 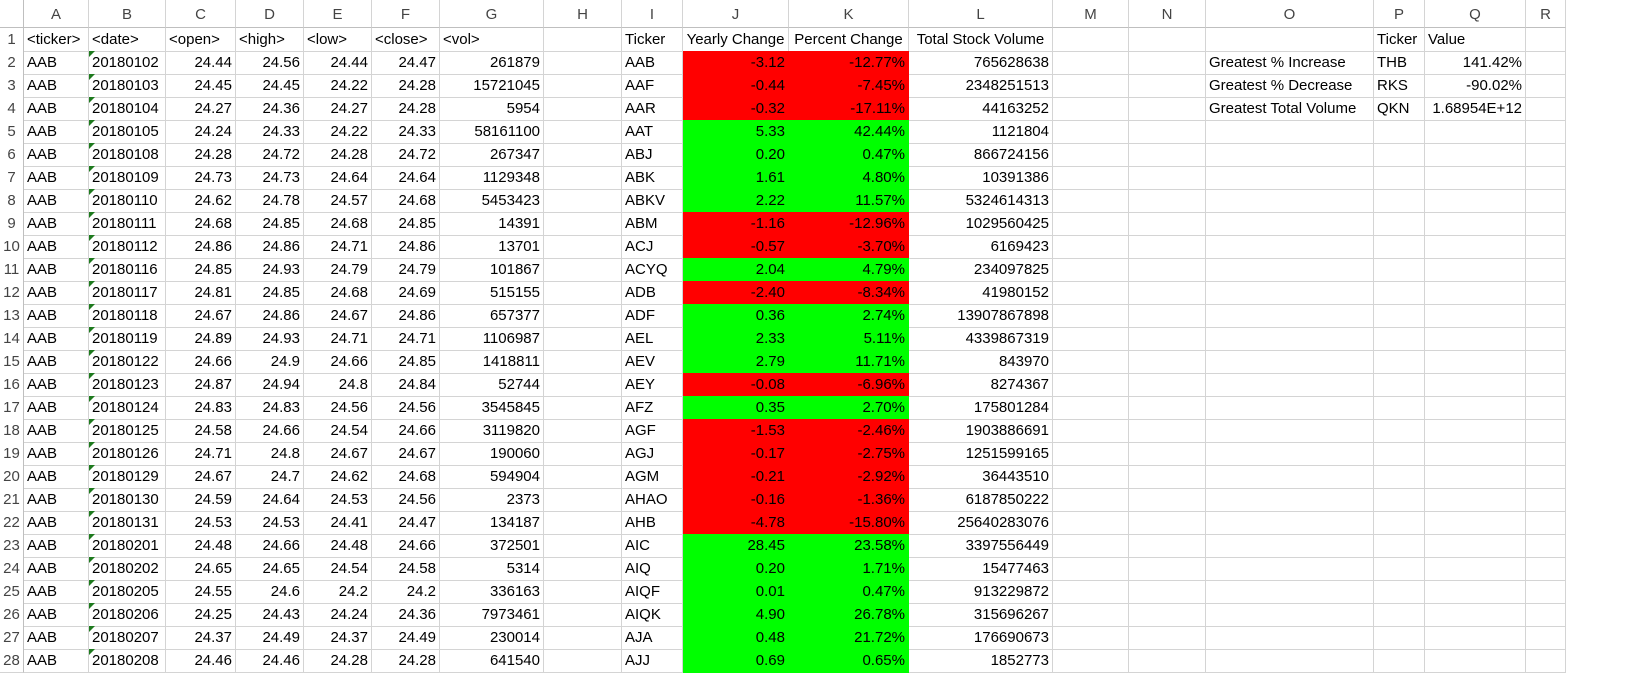 I want to click on value-cell: 24.86, so click(x=201, y=247).